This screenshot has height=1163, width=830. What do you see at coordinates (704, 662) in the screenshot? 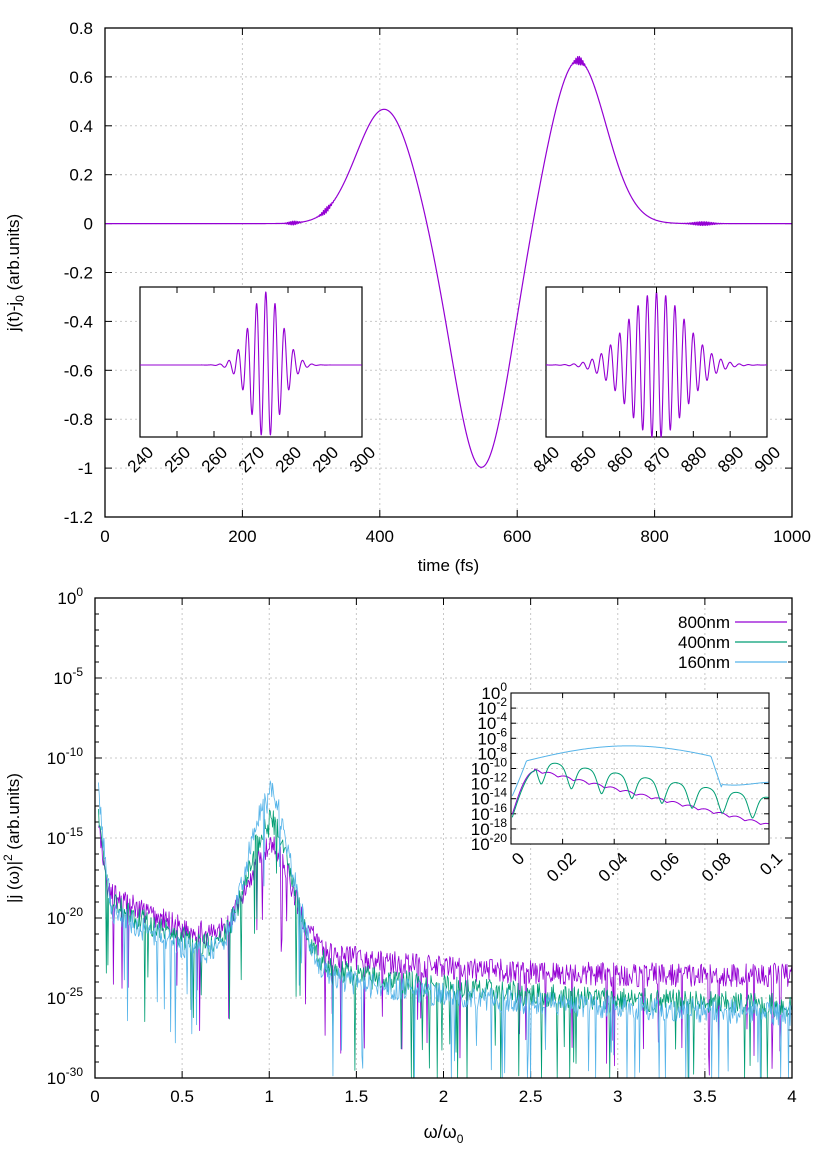
I see `legend-label: 160nm` at bounding box center [704, 662].